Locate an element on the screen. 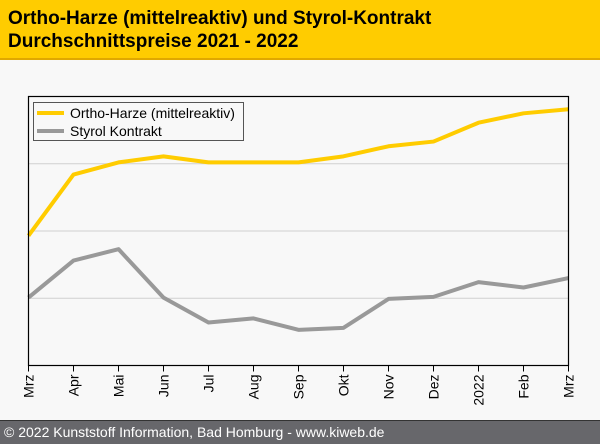 This screenshot has width=600, height=444. legend-label-styrol: Styrol Kontrakt is located at coordinates (116, 131).